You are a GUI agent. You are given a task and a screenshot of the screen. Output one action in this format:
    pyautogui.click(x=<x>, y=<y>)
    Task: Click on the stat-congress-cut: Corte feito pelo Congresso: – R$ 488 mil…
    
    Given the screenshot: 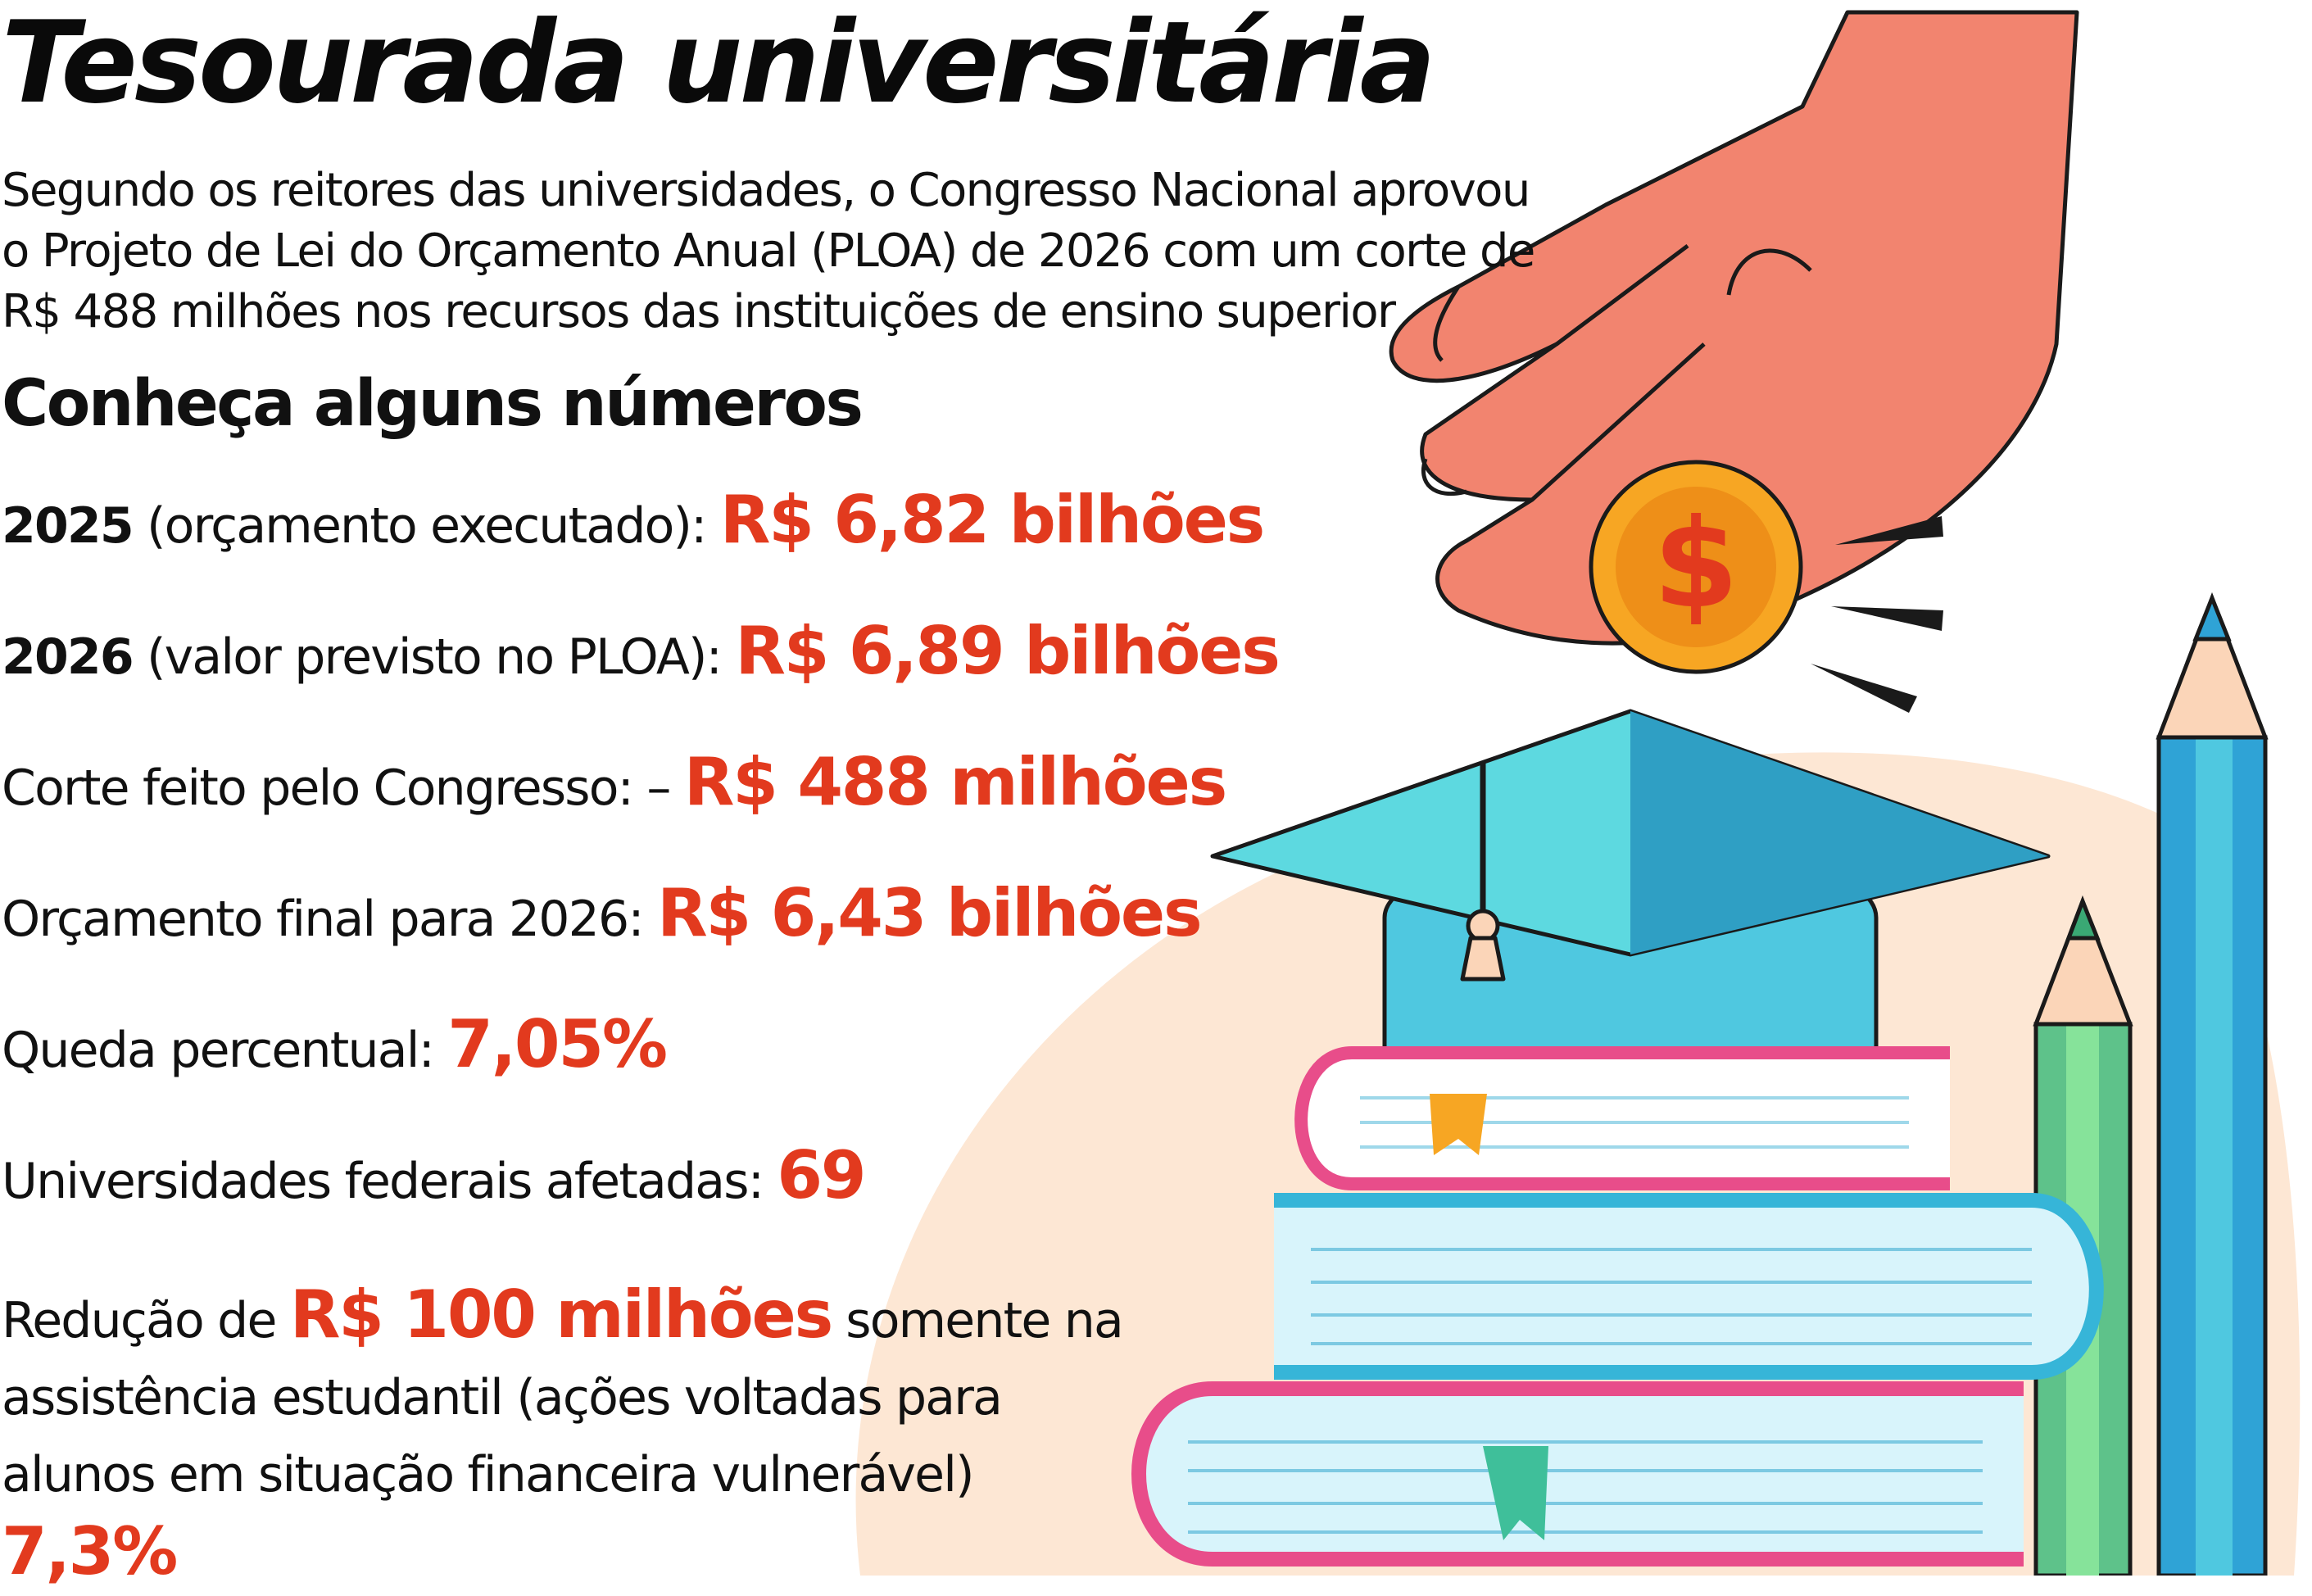 What is the action you would take?
    pyautogui.click(x=614, y=782)
    